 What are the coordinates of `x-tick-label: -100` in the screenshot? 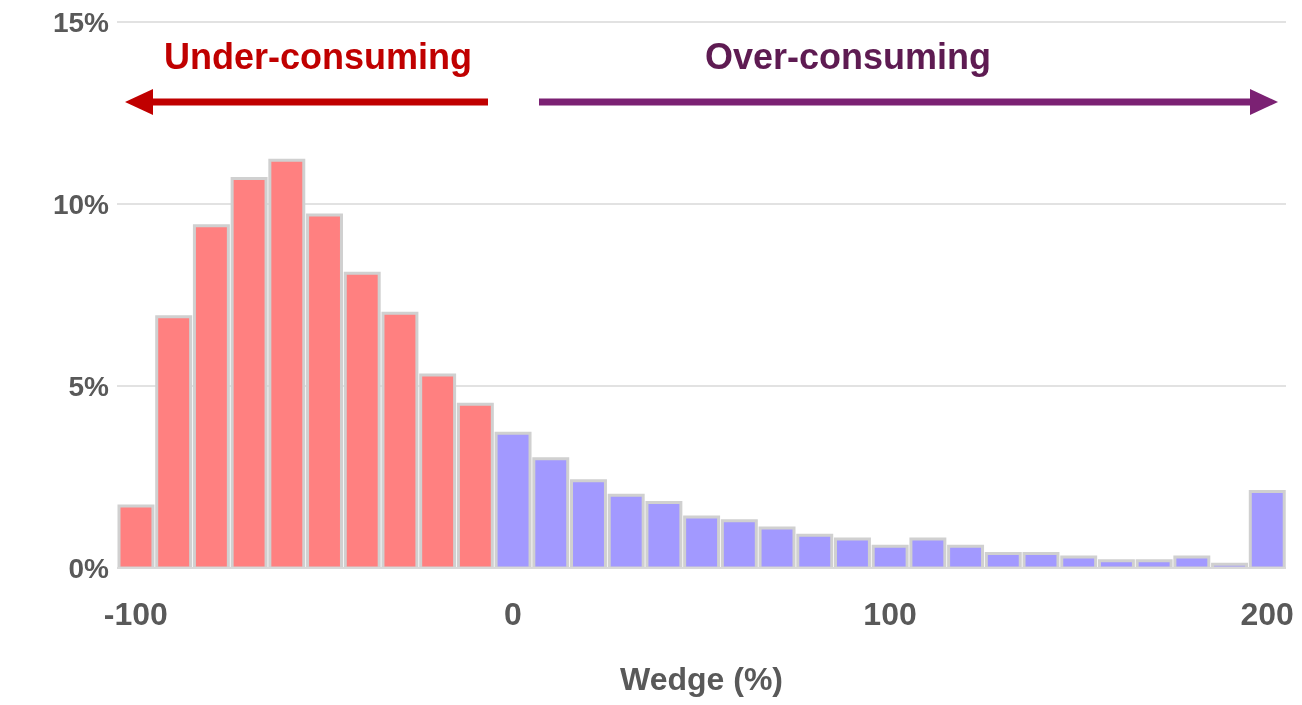 It's located at (135, 613).